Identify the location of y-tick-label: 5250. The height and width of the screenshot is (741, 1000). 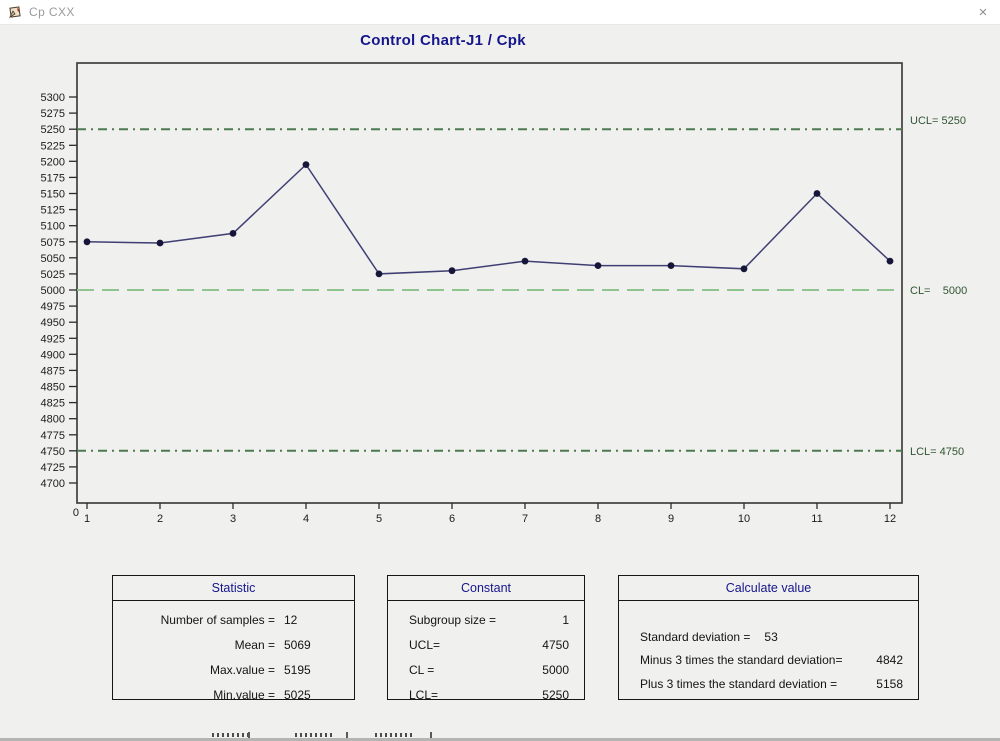
(53, 130).